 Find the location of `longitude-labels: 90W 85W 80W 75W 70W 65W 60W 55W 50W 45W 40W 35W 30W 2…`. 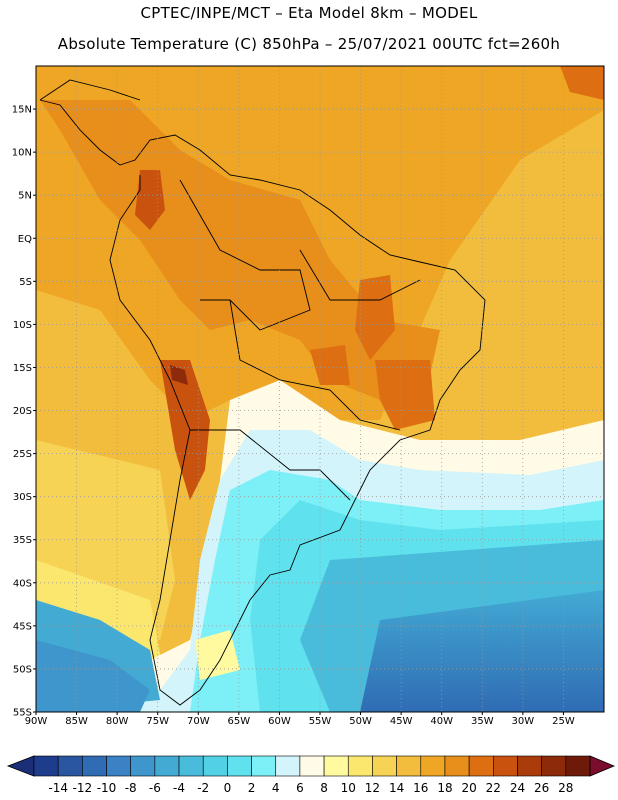

longitude-labels: 90W 85W 80W 75W 70W 65W 60W 55W 50W 45W 40W 35W 30W 2… is located at coordinates (300, 719).